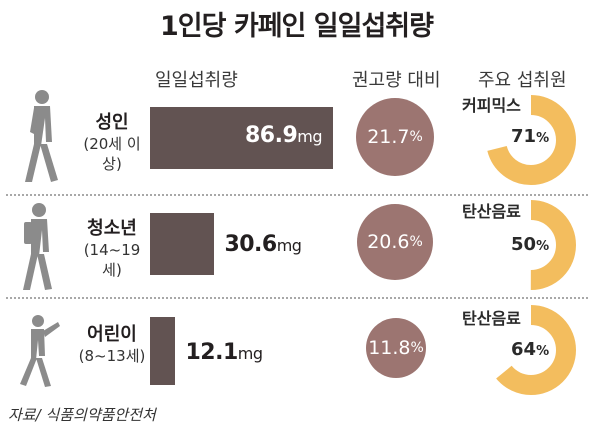 This screenshot has width=593, height=441. I want to click on ratio-bubble: 21.7%, so click(395, 137).